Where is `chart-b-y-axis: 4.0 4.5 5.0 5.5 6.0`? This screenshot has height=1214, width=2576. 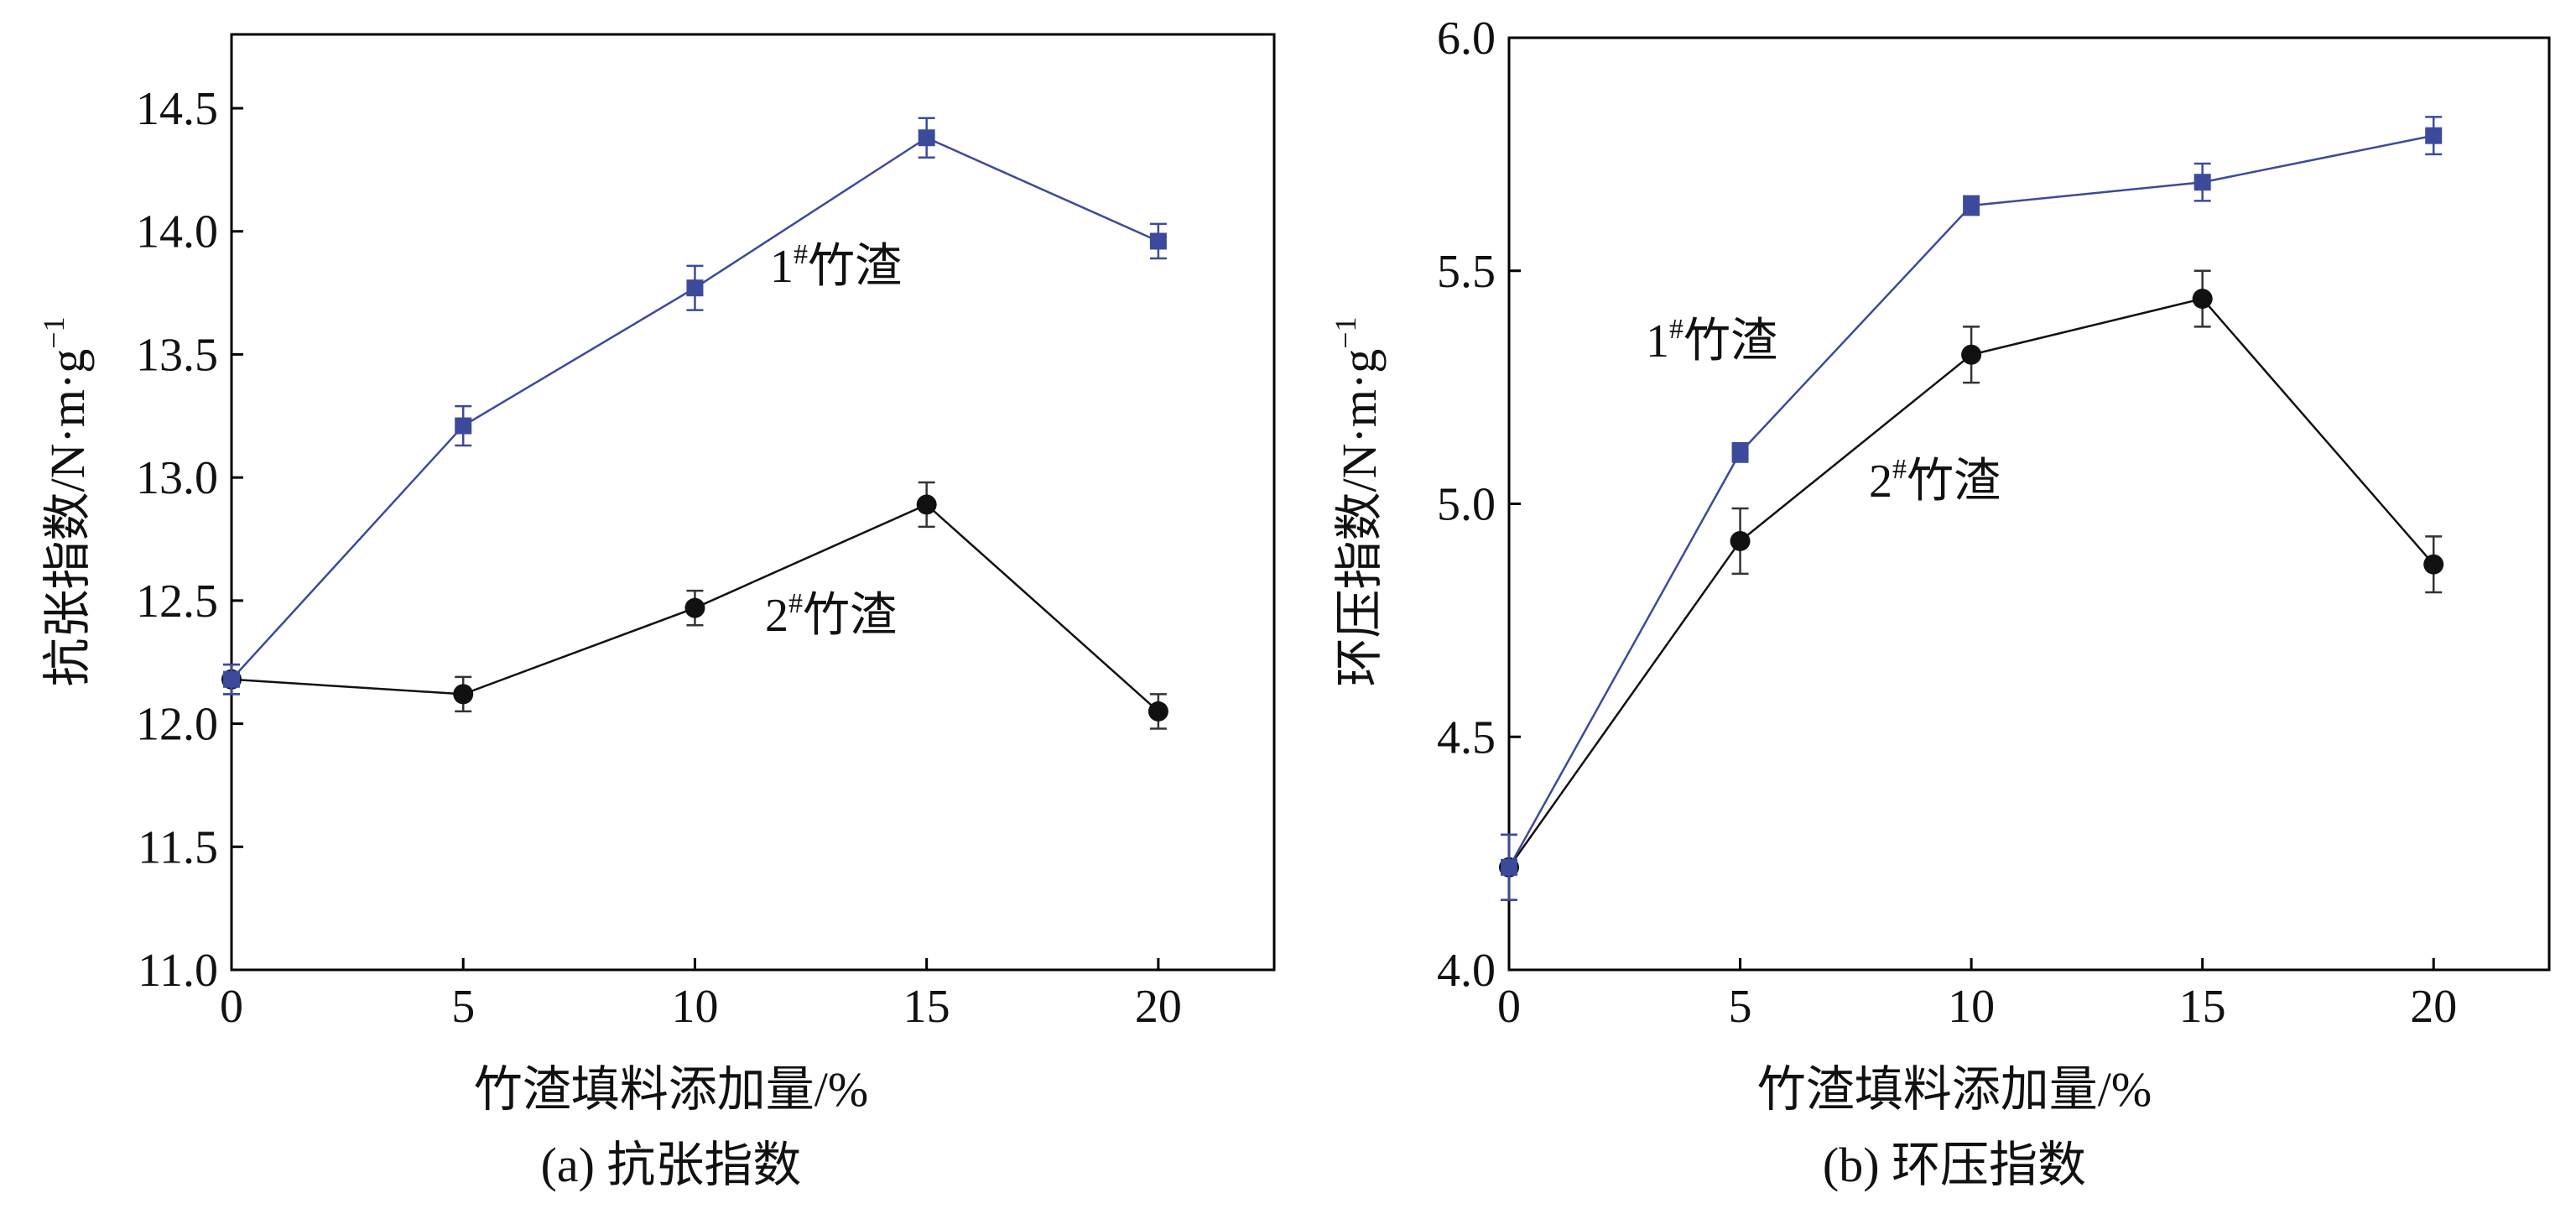 chart-b-y-axis: 4.0 4.5 5.0 5.5 6.0 is located at coordinates (1479, 505).